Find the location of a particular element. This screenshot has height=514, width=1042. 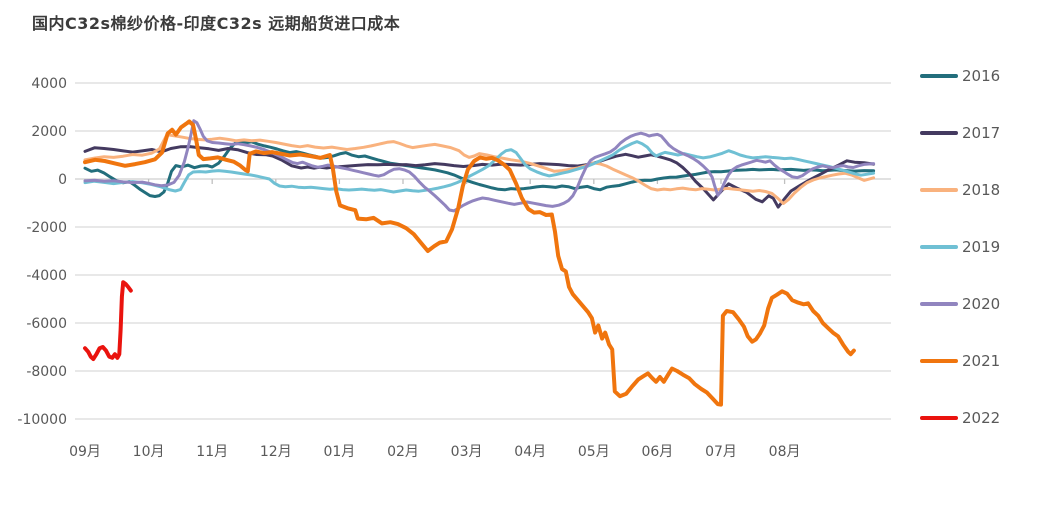

x-axis-label: 01月 is located at coordinates (339, 452).